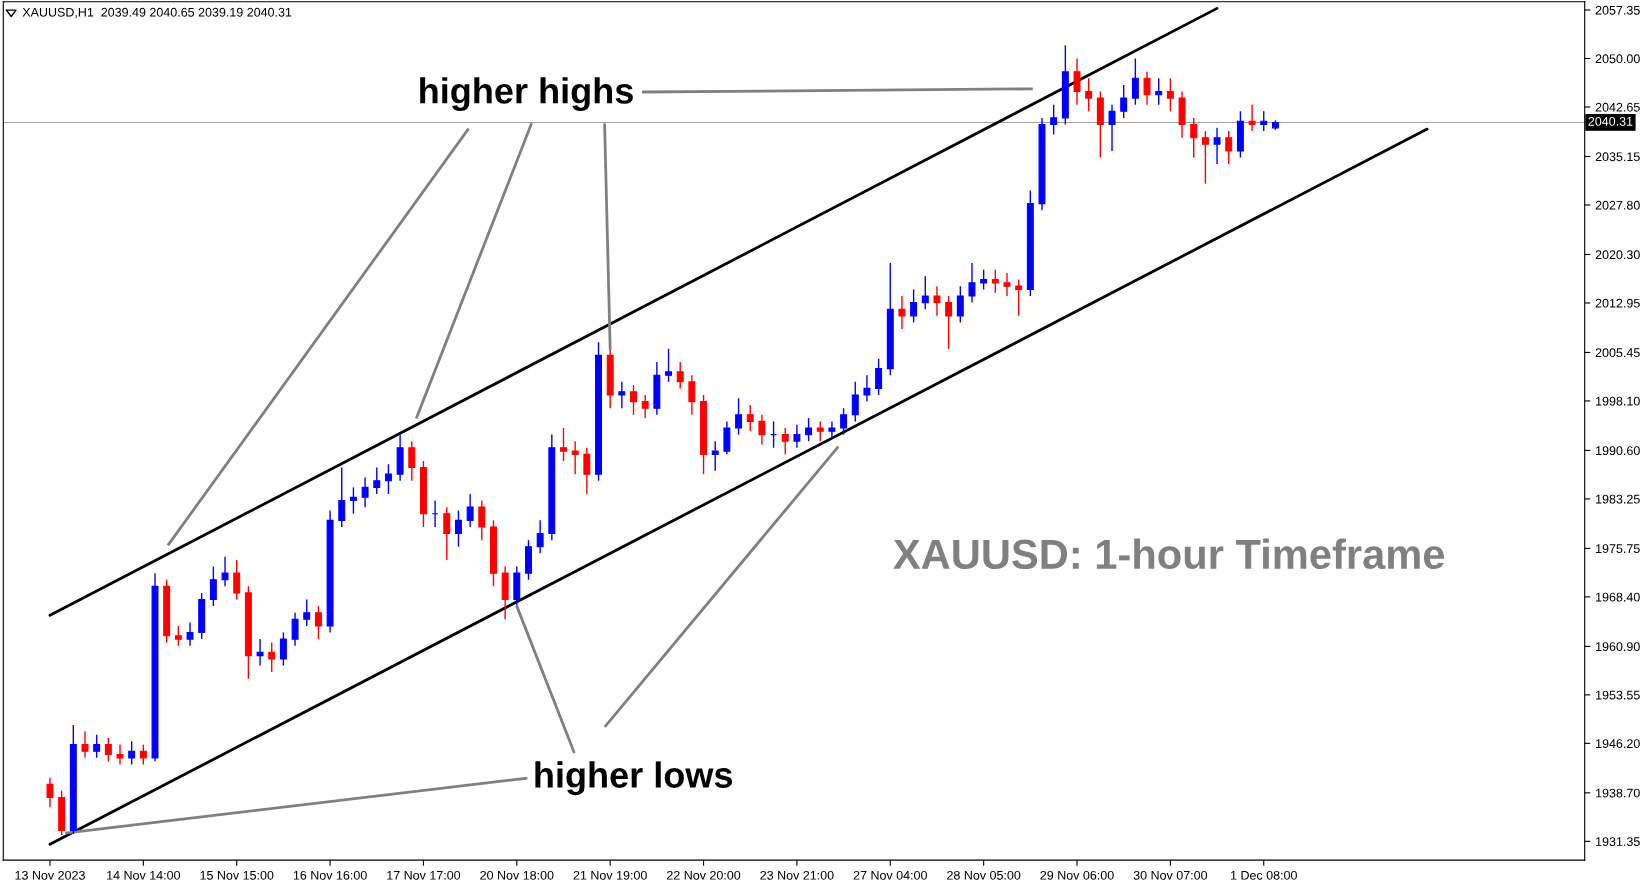 This screenshot has width=1649, height=884. What do you see at coordinates (797, 875) in the screenshot?
I see `x-tick-label: 23 Nov 21:00` at bounding box center [797, 875].